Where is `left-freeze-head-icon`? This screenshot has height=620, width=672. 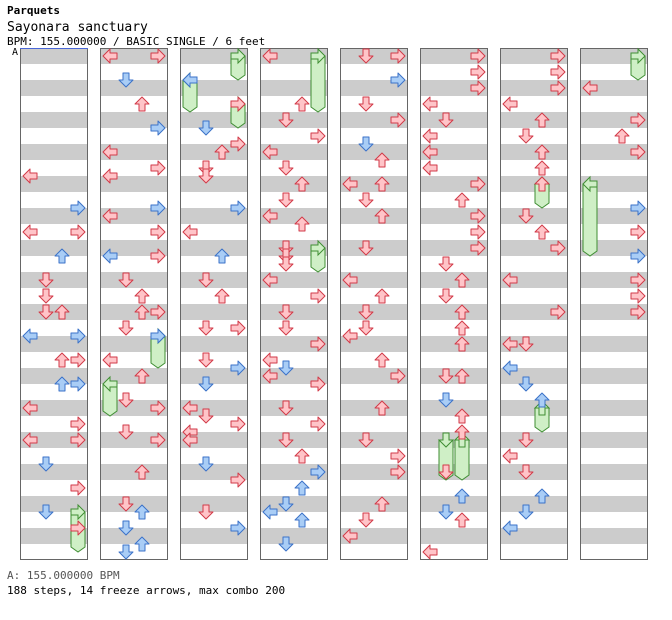 left-freeze-head-icon is located at coordinates (110, 384).